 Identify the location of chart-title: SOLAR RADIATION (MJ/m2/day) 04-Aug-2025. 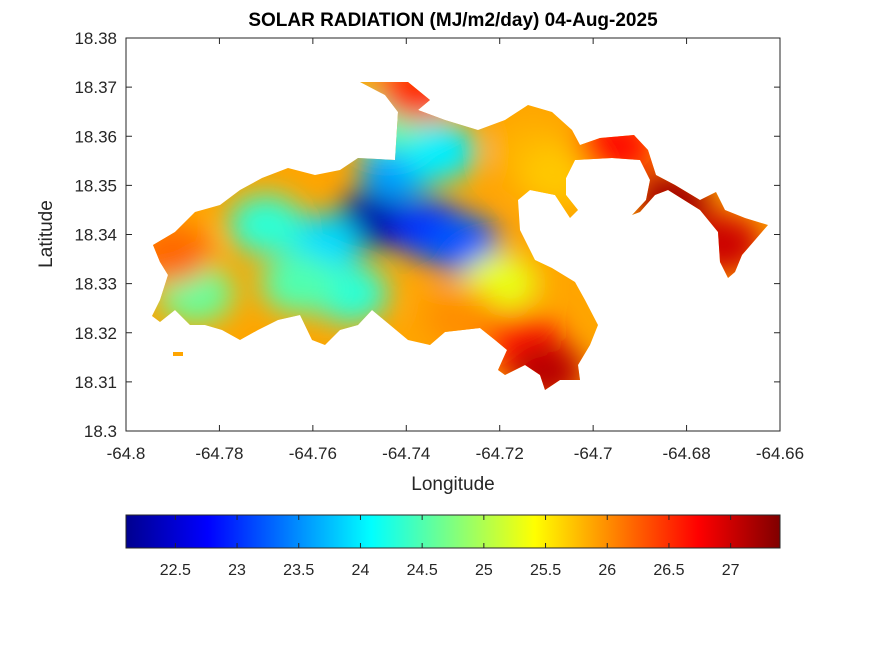
(453, 20).